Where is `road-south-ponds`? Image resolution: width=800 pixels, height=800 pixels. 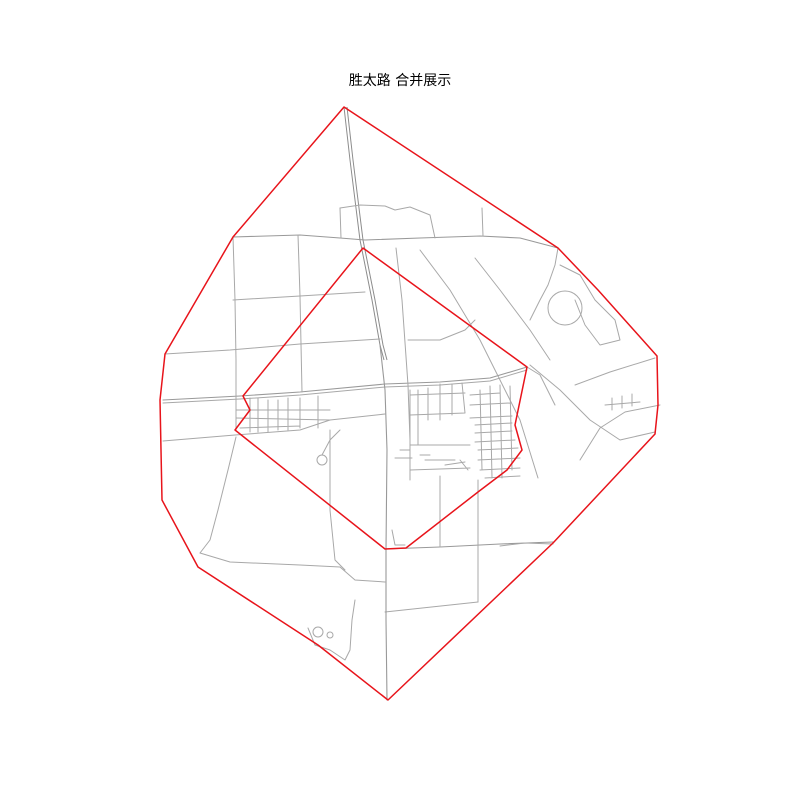
road-south-ponds is located at coordinates (331, 630).